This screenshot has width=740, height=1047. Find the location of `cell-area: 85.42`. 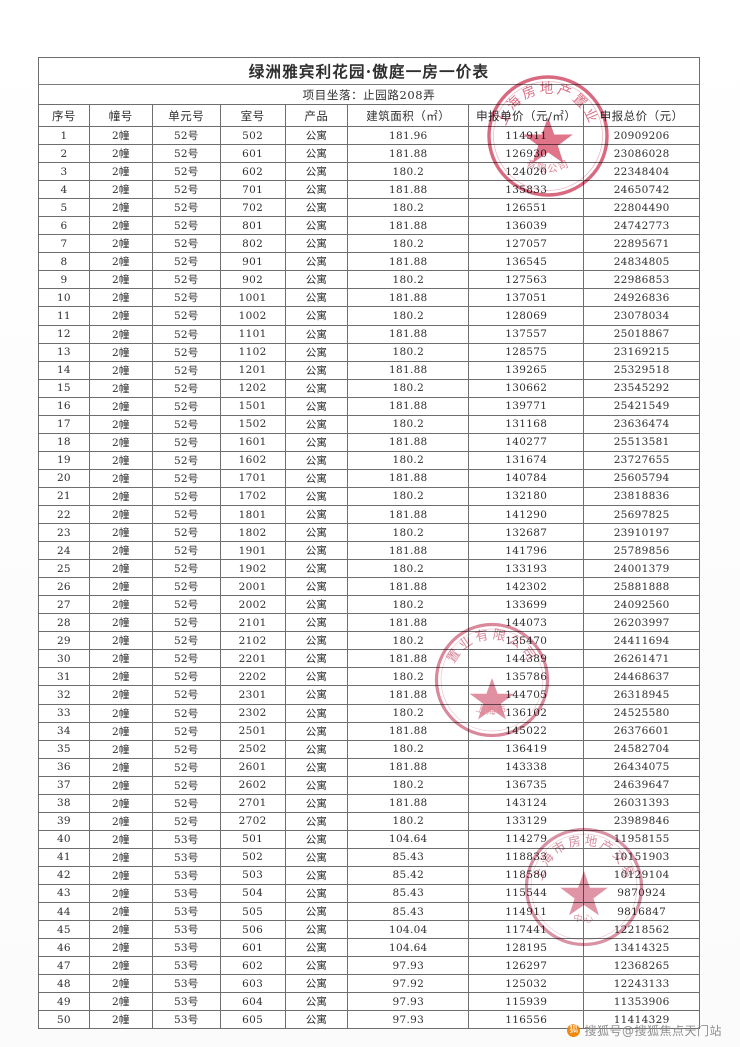

cell-area: 85.42 is located at coordinates (408, 875).